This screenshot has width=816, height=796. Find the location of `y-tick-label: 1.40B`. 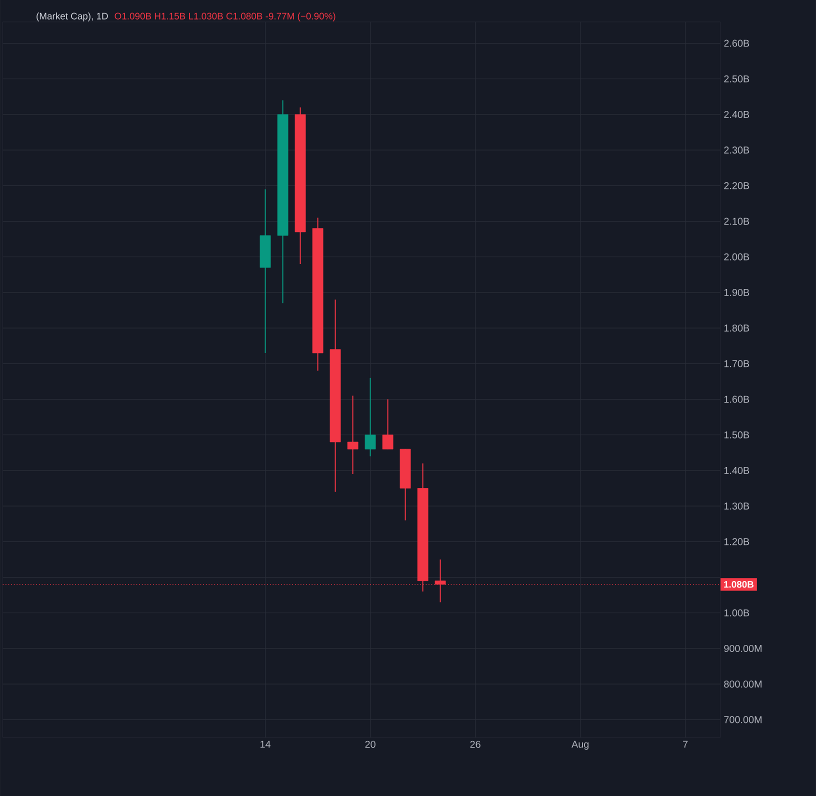

y-tick-label: 1.40B is located at coordinates (737, 470).